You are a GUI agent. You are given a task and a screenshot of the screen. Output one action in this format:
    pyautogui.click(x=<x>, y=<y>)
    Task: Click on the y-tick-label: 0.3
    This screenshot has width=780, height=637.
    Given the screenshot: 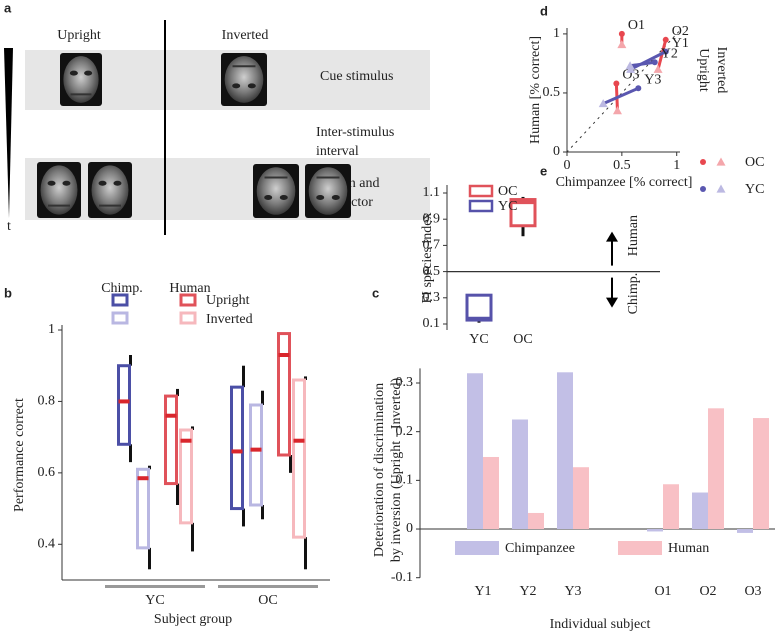 What is the action you would take?
    pyautogui.click(x=432, y=297)
    